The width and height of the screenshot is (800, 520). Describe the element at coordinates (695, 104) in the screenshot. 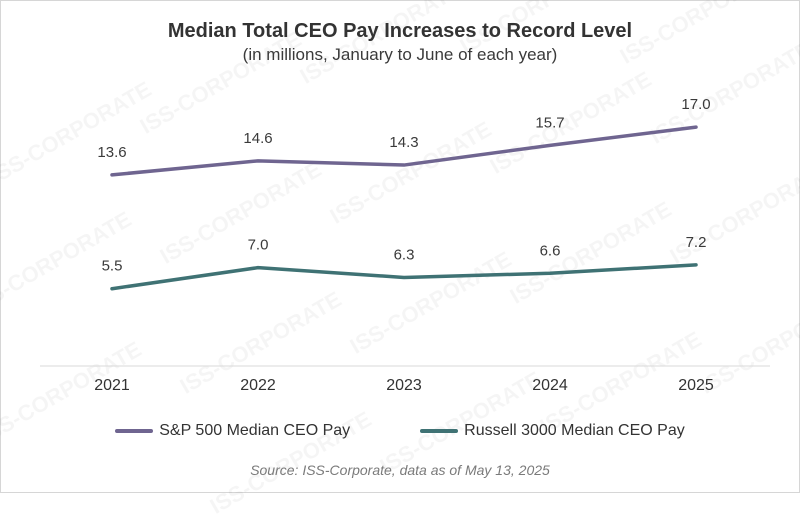

I see `data-label-sp500-2025: 17.0` at that location.